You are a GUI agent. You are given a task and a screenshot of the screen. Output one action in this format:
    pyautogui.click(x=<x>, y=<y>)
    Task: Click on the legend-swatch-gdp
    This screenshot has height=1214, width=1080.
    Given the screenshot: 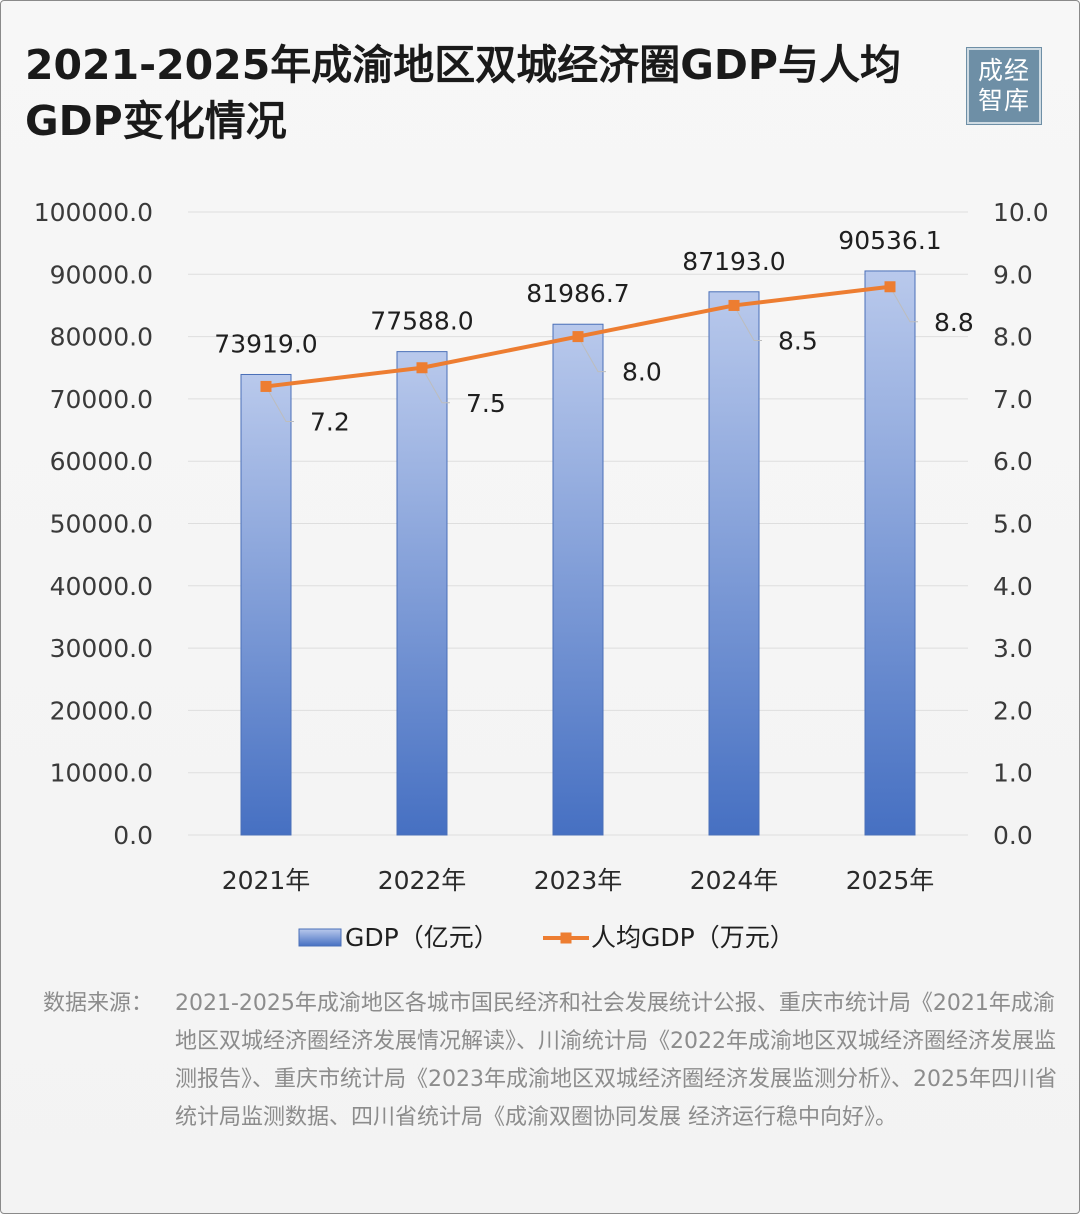 What is the action you would take?
    pyautogui.click(x=320, y=937)
    